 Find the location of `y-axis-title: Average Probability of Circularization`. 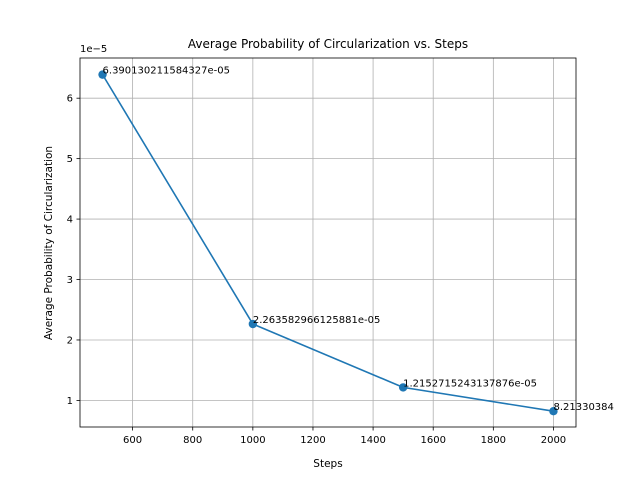

y-axis-title: Average Probability of Circularization is located at coordinates (49, 243).